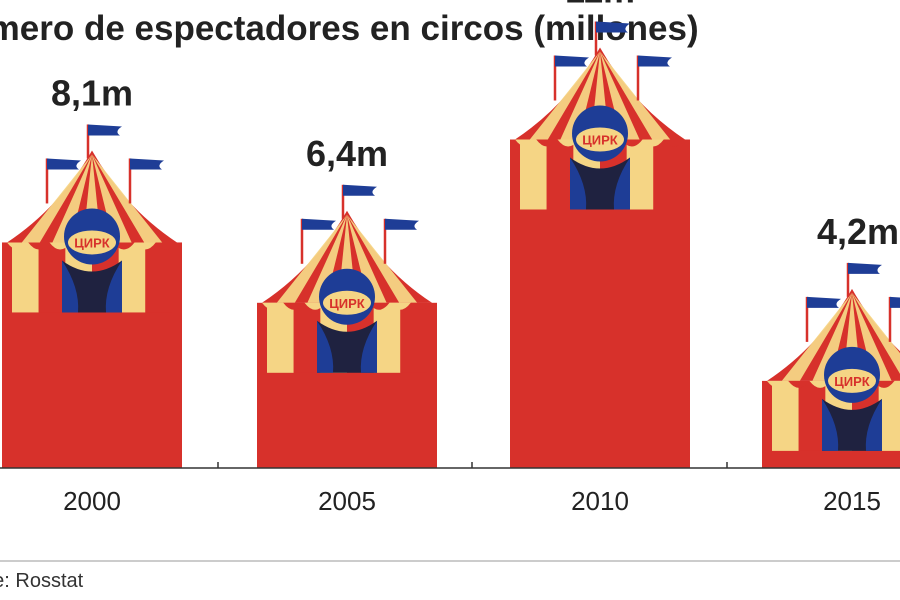 This screenshot has height=600, width=900. What do you see at coordinates (600, 244) in the screenshot?
I see `bar-2010: ЦИРК` at bounding box center [600, 244].